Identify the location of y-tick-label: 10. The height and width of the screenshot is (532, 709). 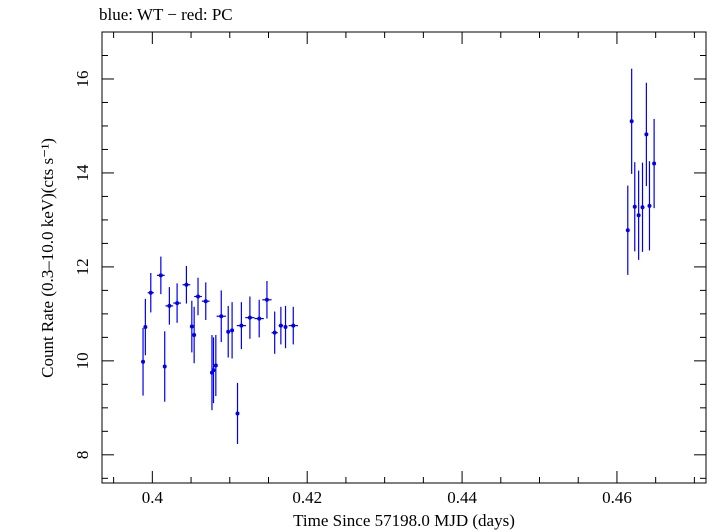
(82, 360).